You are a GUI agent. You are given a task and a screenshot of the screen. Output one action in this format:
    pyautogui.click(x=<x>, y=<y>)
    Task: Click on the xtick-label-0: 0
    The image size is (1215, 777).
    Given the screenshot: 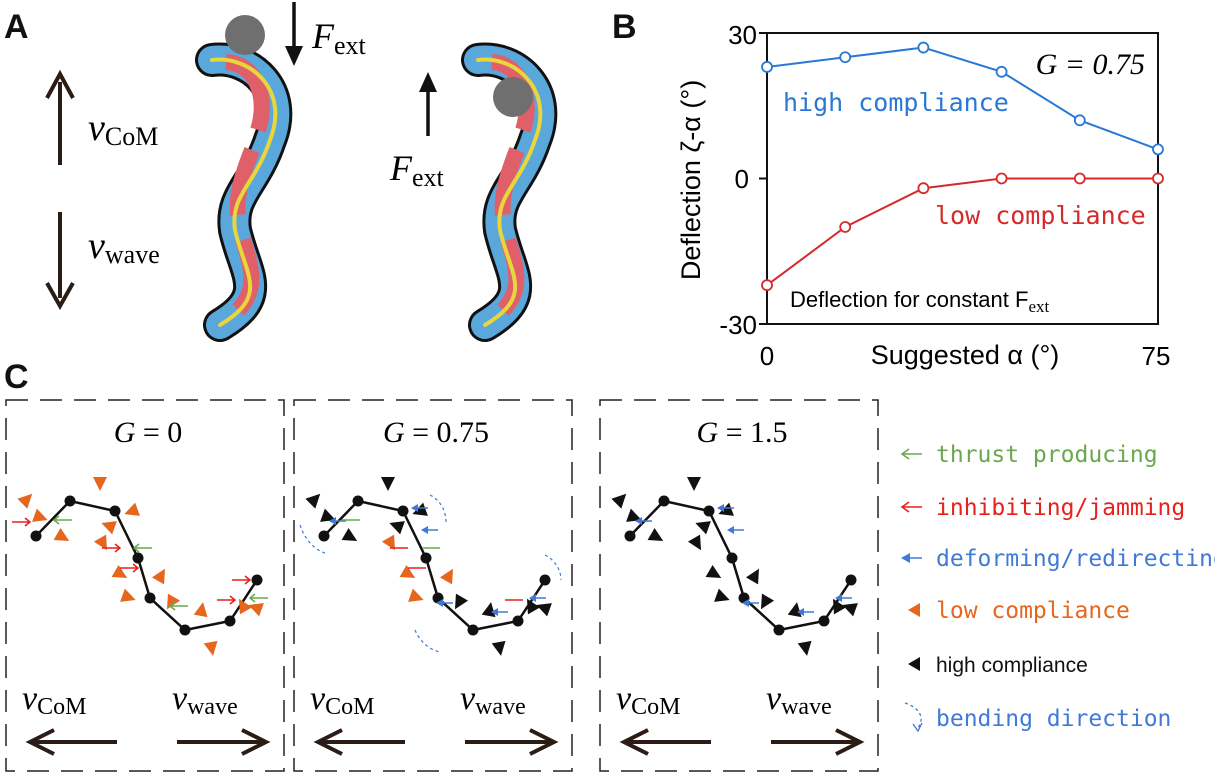 What is the action you would take?
    pyautogui.click(x=767, y=356)
    